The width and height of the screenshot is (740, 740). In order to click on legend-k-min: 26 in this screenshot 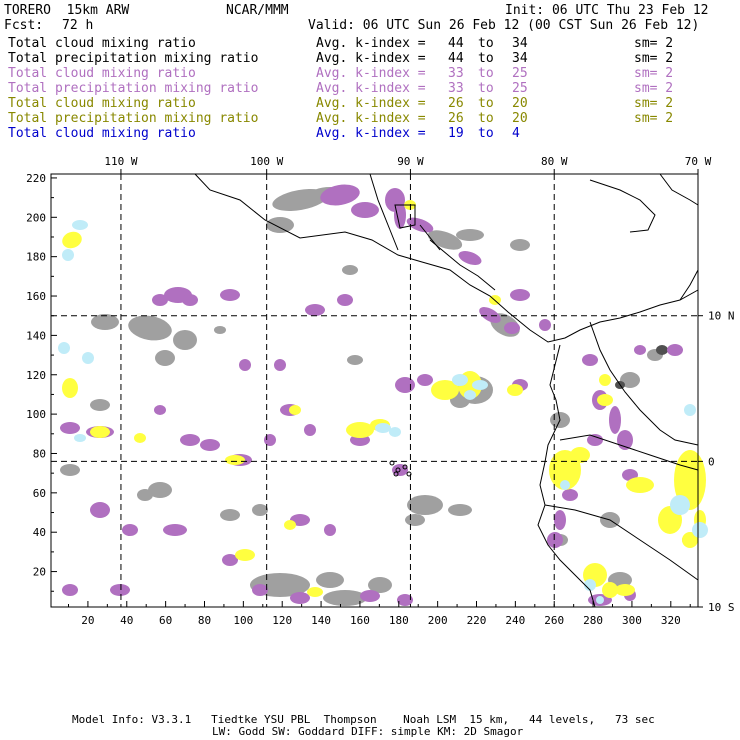, I will do `click(456, 103)`.